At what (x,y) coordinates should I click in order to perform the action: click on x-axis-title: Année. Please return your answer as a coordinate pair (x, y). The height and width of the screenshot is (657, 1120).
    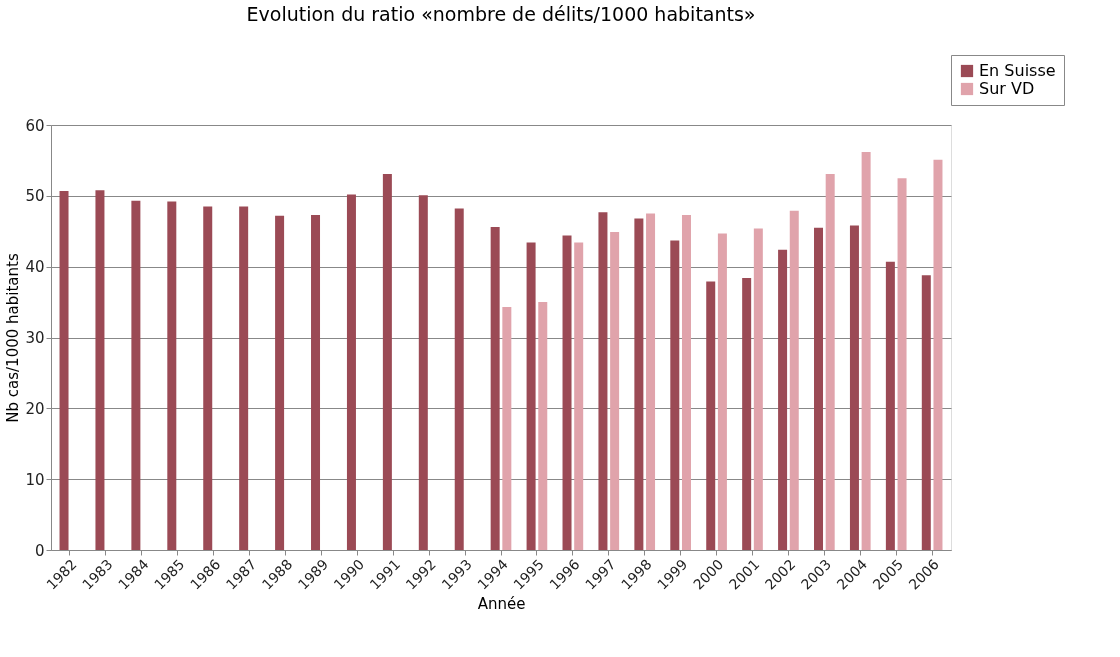
    Looking at the image, I should click on (501, 603).